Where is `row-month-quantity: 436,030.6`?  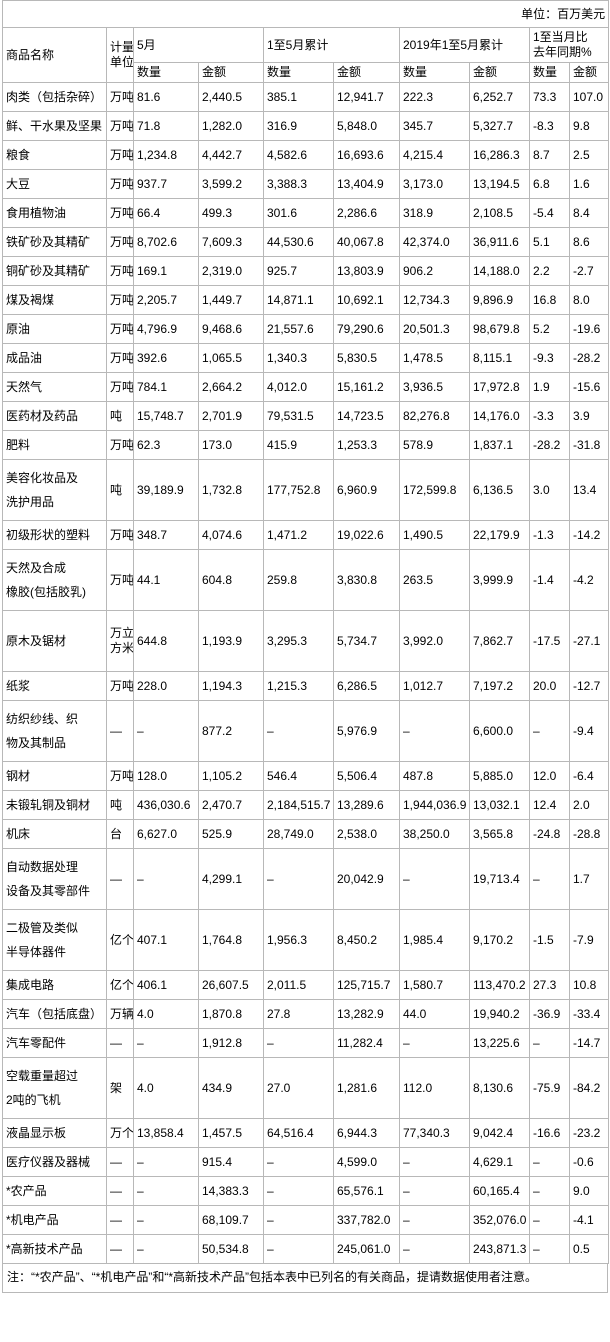 row-month-quantity: 436,030.6 is located at coordinates (166, 805).